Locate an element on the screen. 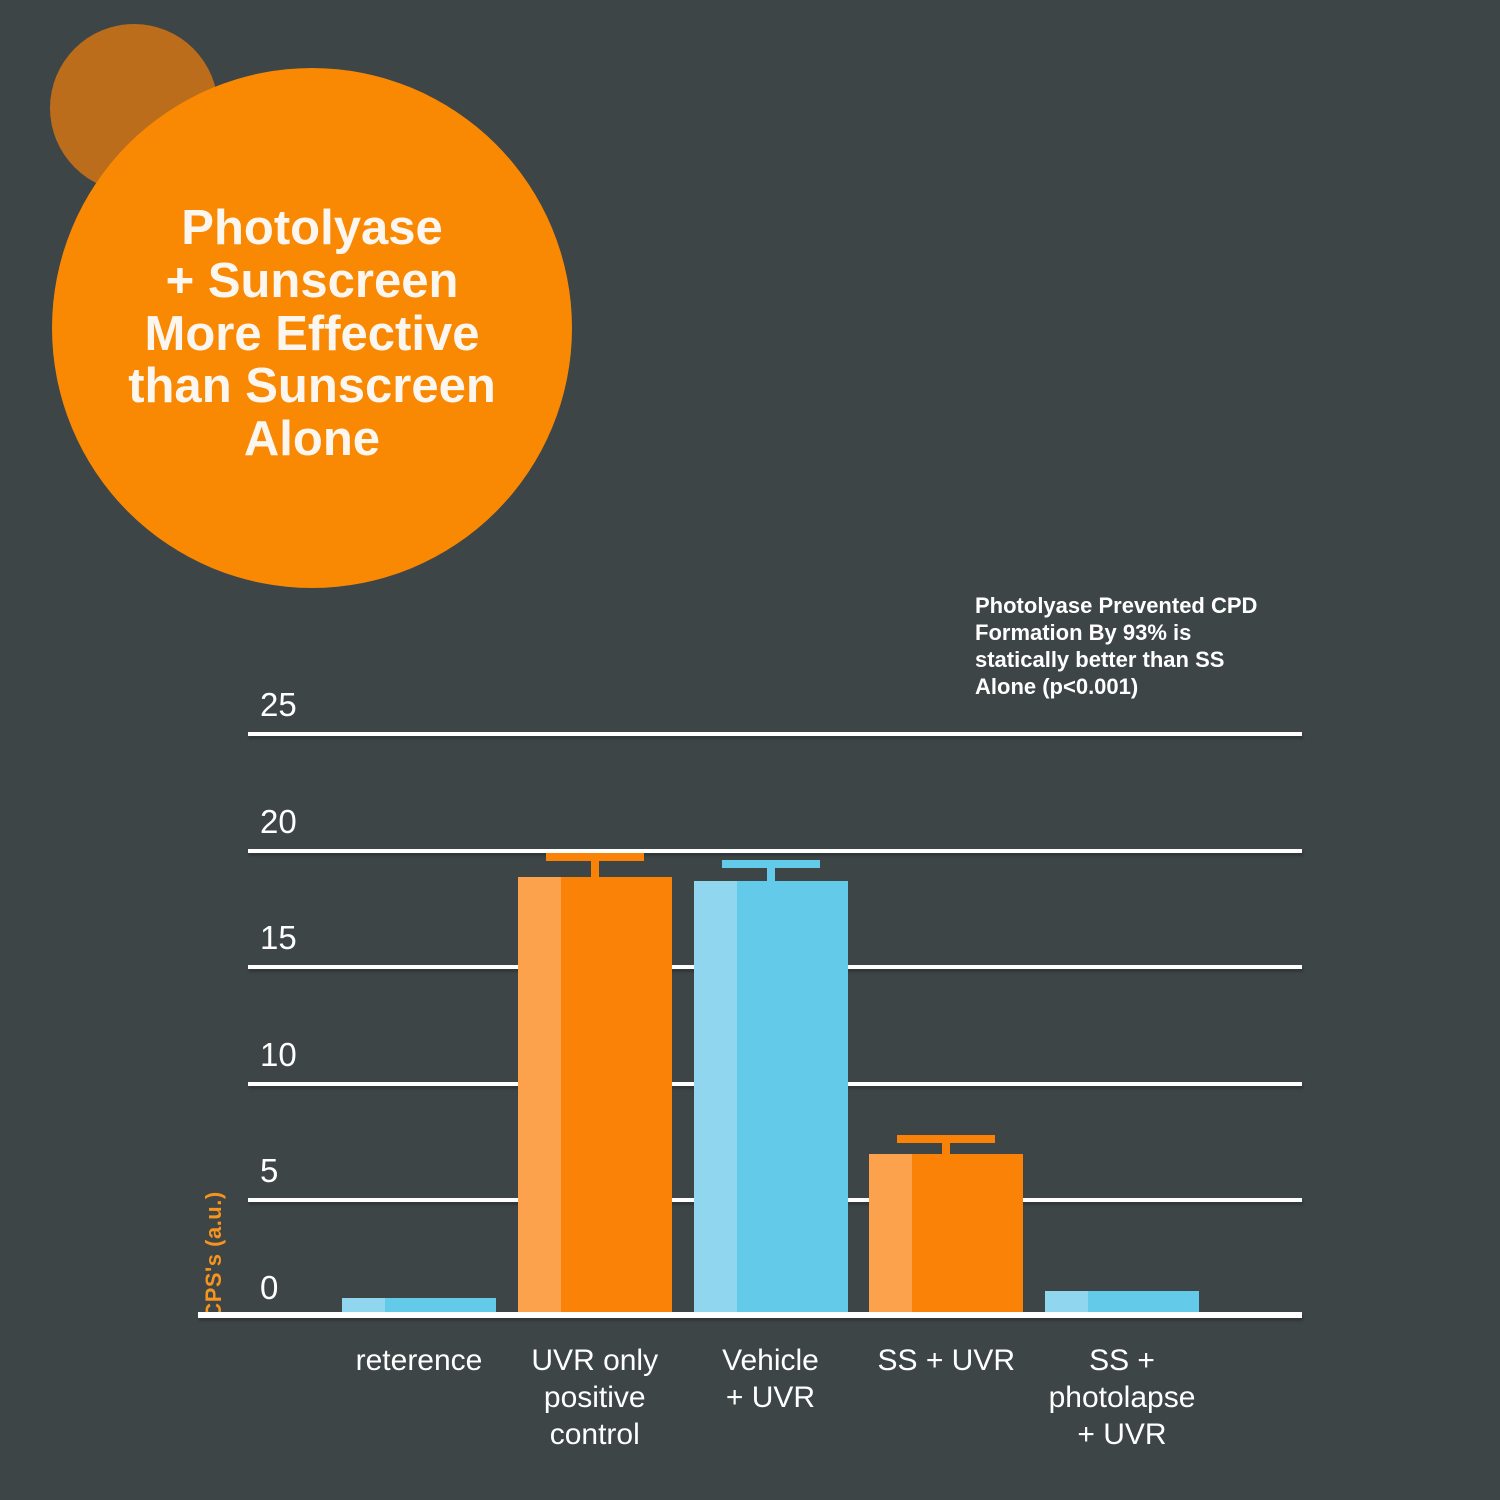 This screenshot has height=1500, width=1500. category-label: SS + photolapse + UVR is located at coordinates (1122, 1397).